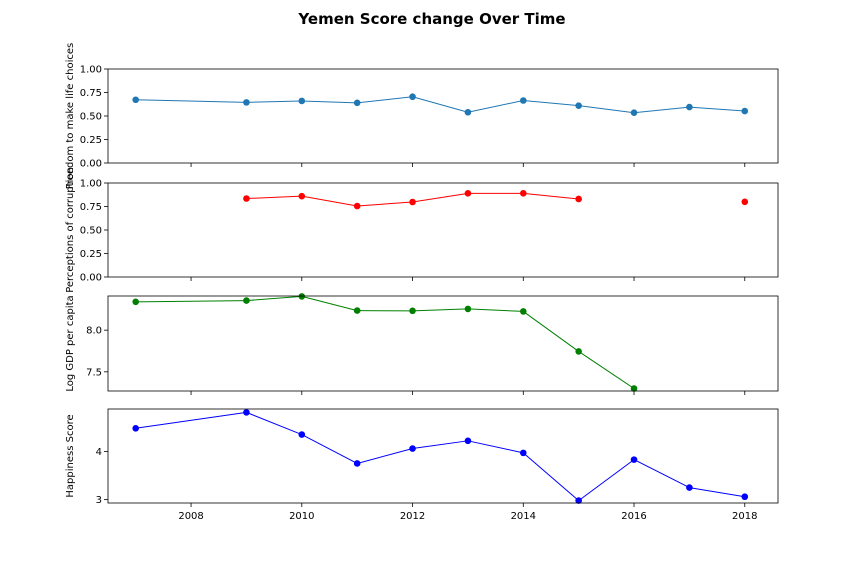 Image resolution: width=864 pixels, height=576 pixels. Describe the element at coordinates (633, 516) in the screenshot. I see `x-tick-label: 2016` at that location.